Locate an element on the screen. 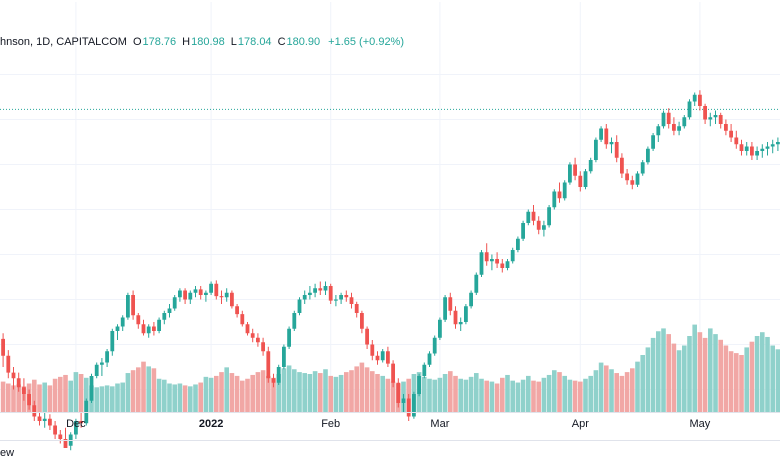  footer-label: ew is located at coordinates (7, 453).